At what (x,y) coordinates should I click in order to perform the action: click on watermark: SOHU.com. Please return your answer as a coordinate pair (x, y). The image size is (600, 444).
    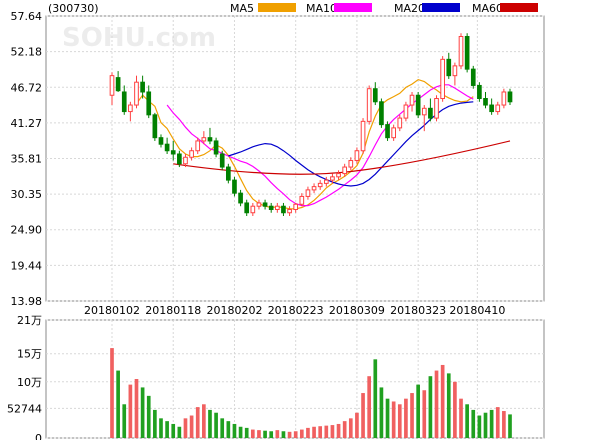
    Looking at the image, I should click on (139, 38).